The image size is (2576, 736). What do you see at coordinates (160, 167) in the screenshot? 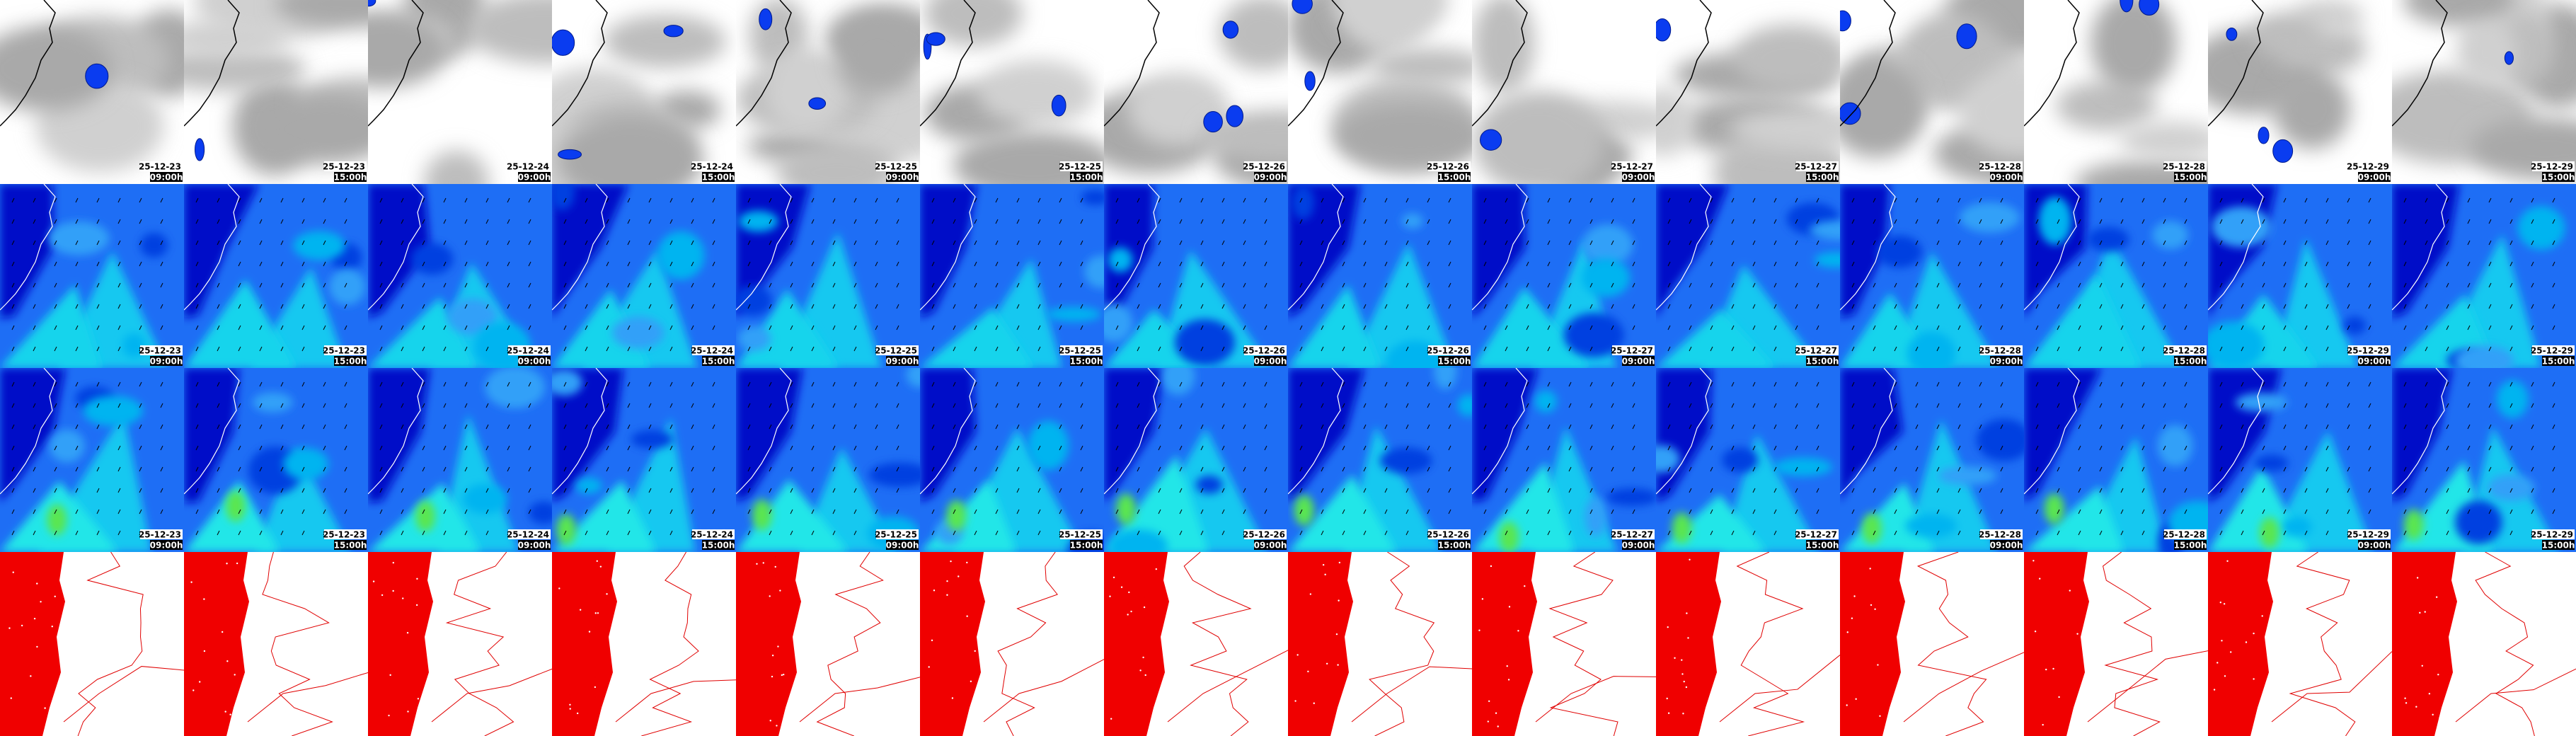
I see `date-label: 25-12-23` at bounding box center [160, 167].